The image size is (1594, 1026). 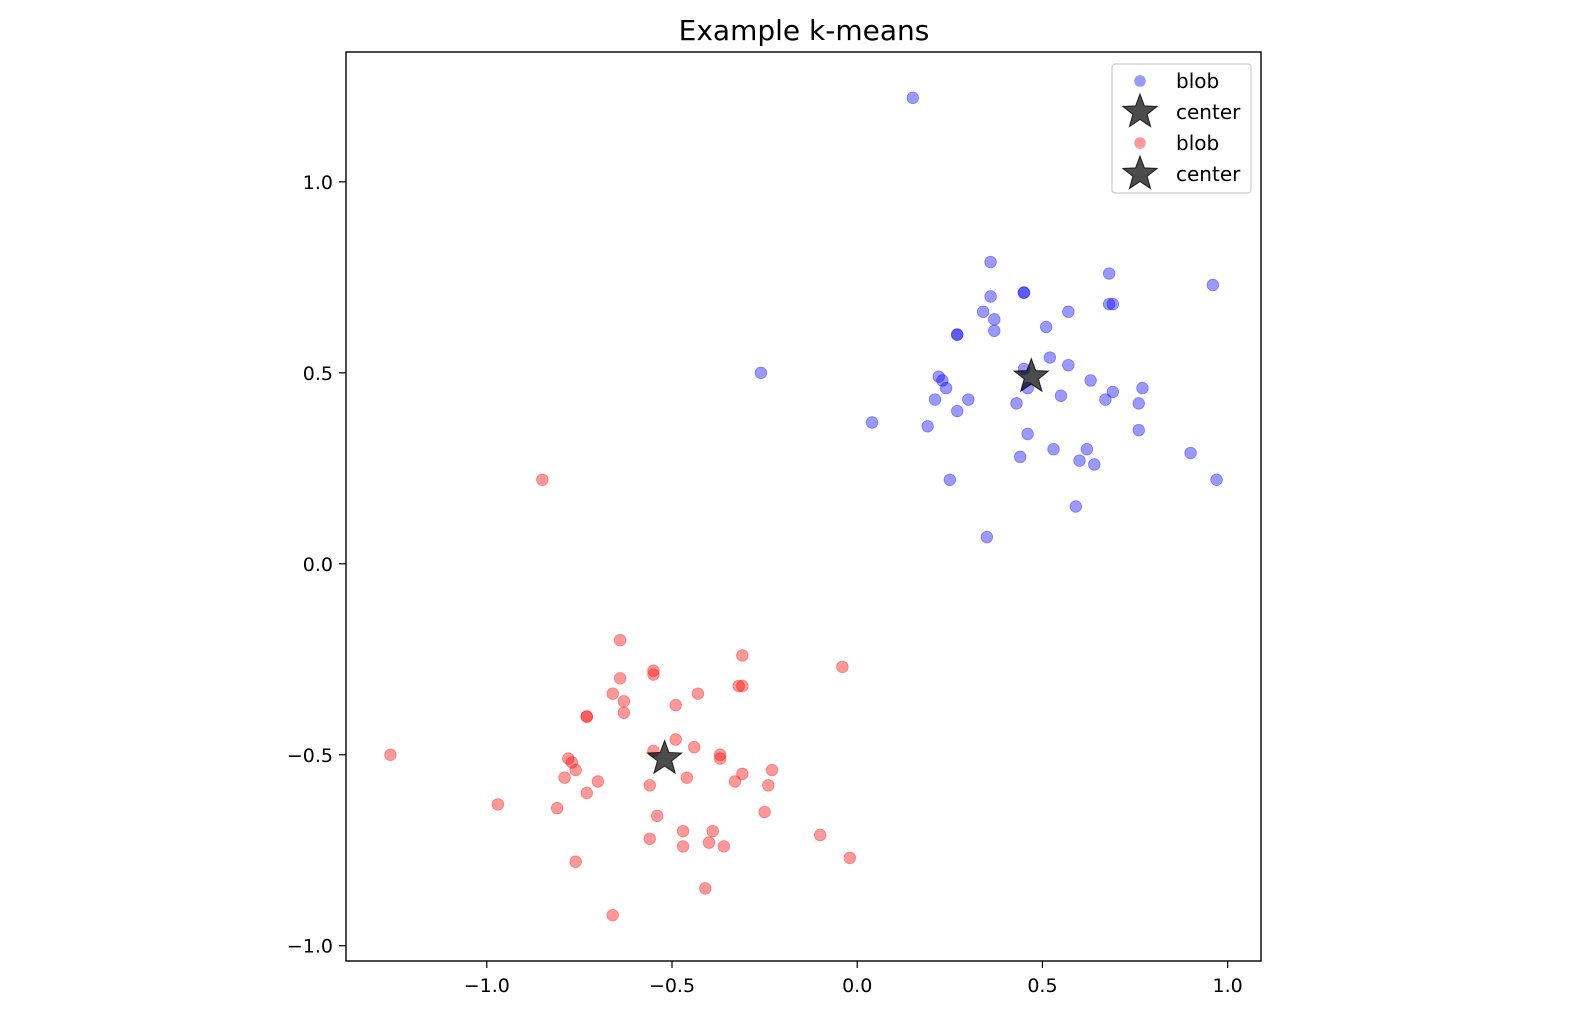 I want to click on x-tick-label: −1.0, so click(x=487, y=986).